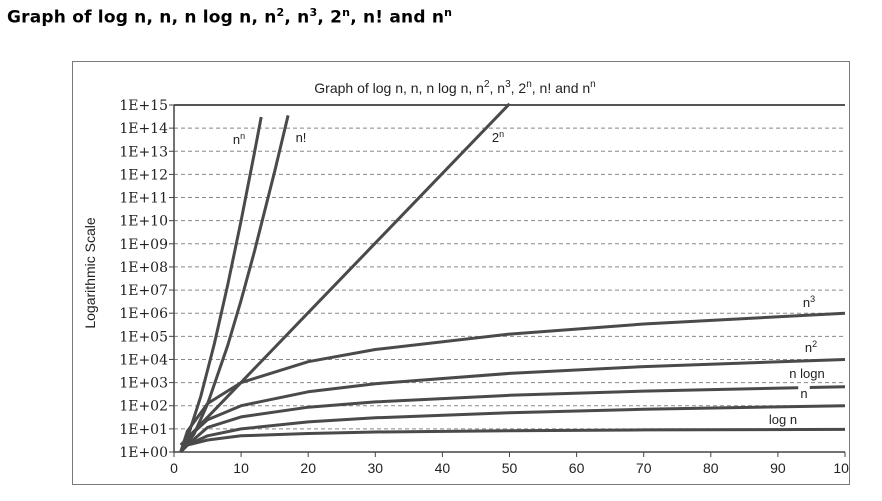 This screenshot has height=501, width=882. I want to click on x-tick-label: 90, so click(778, 468).